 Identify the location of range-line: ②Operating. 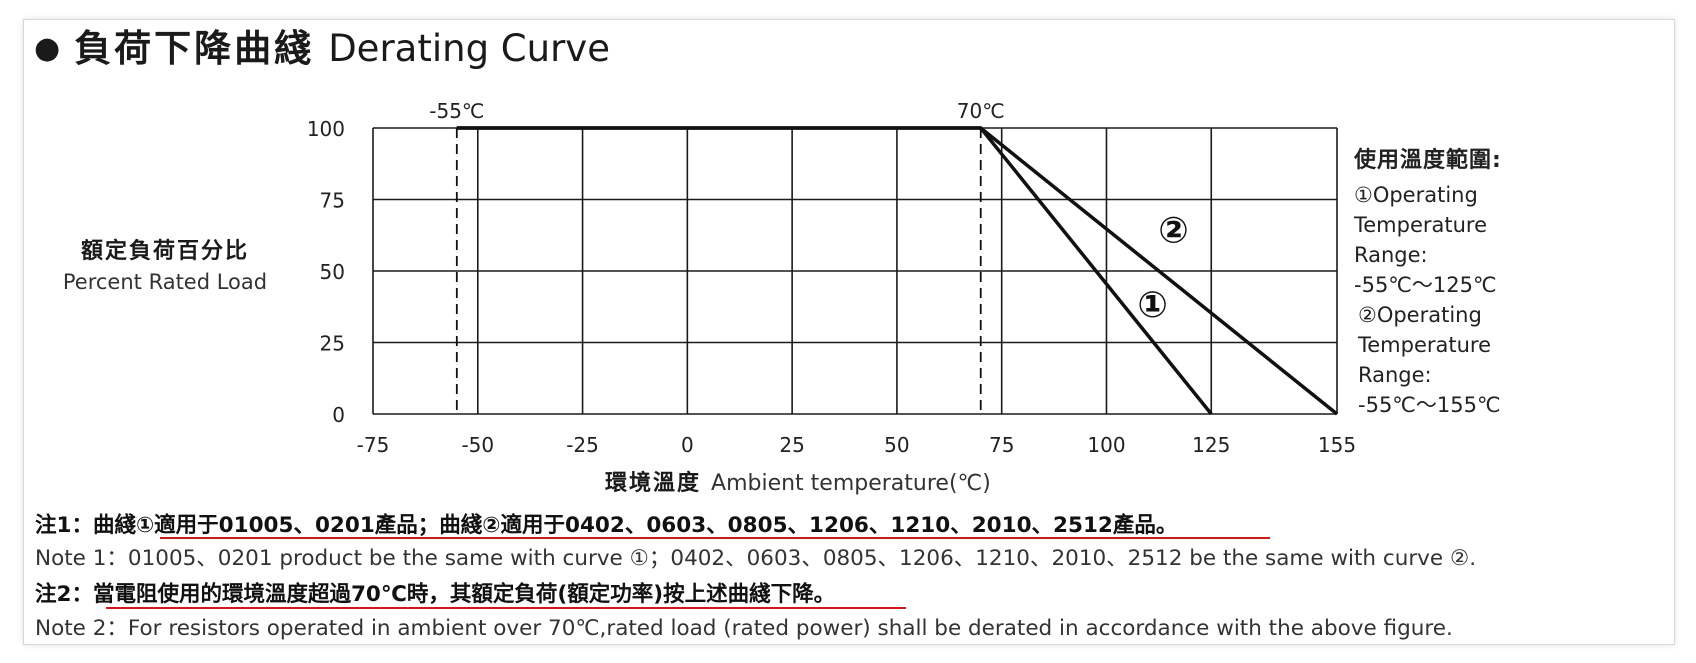
(1420, 315).